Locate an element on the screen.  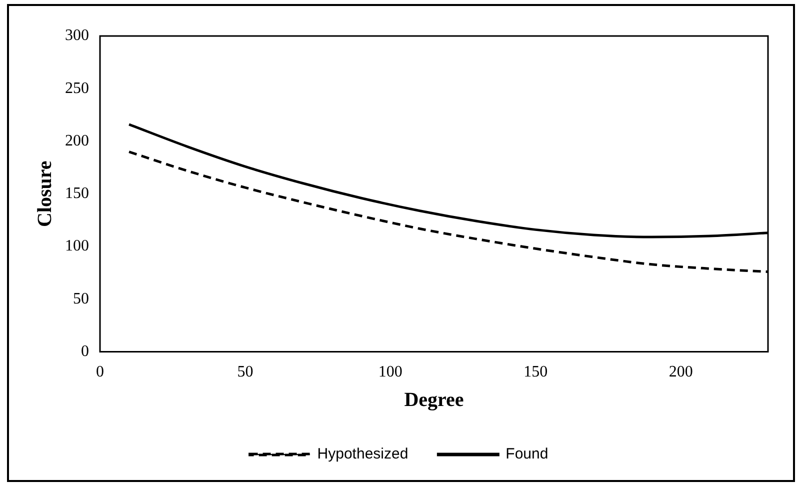
x-tick-label: 200 is located at coordinates (680, 372).